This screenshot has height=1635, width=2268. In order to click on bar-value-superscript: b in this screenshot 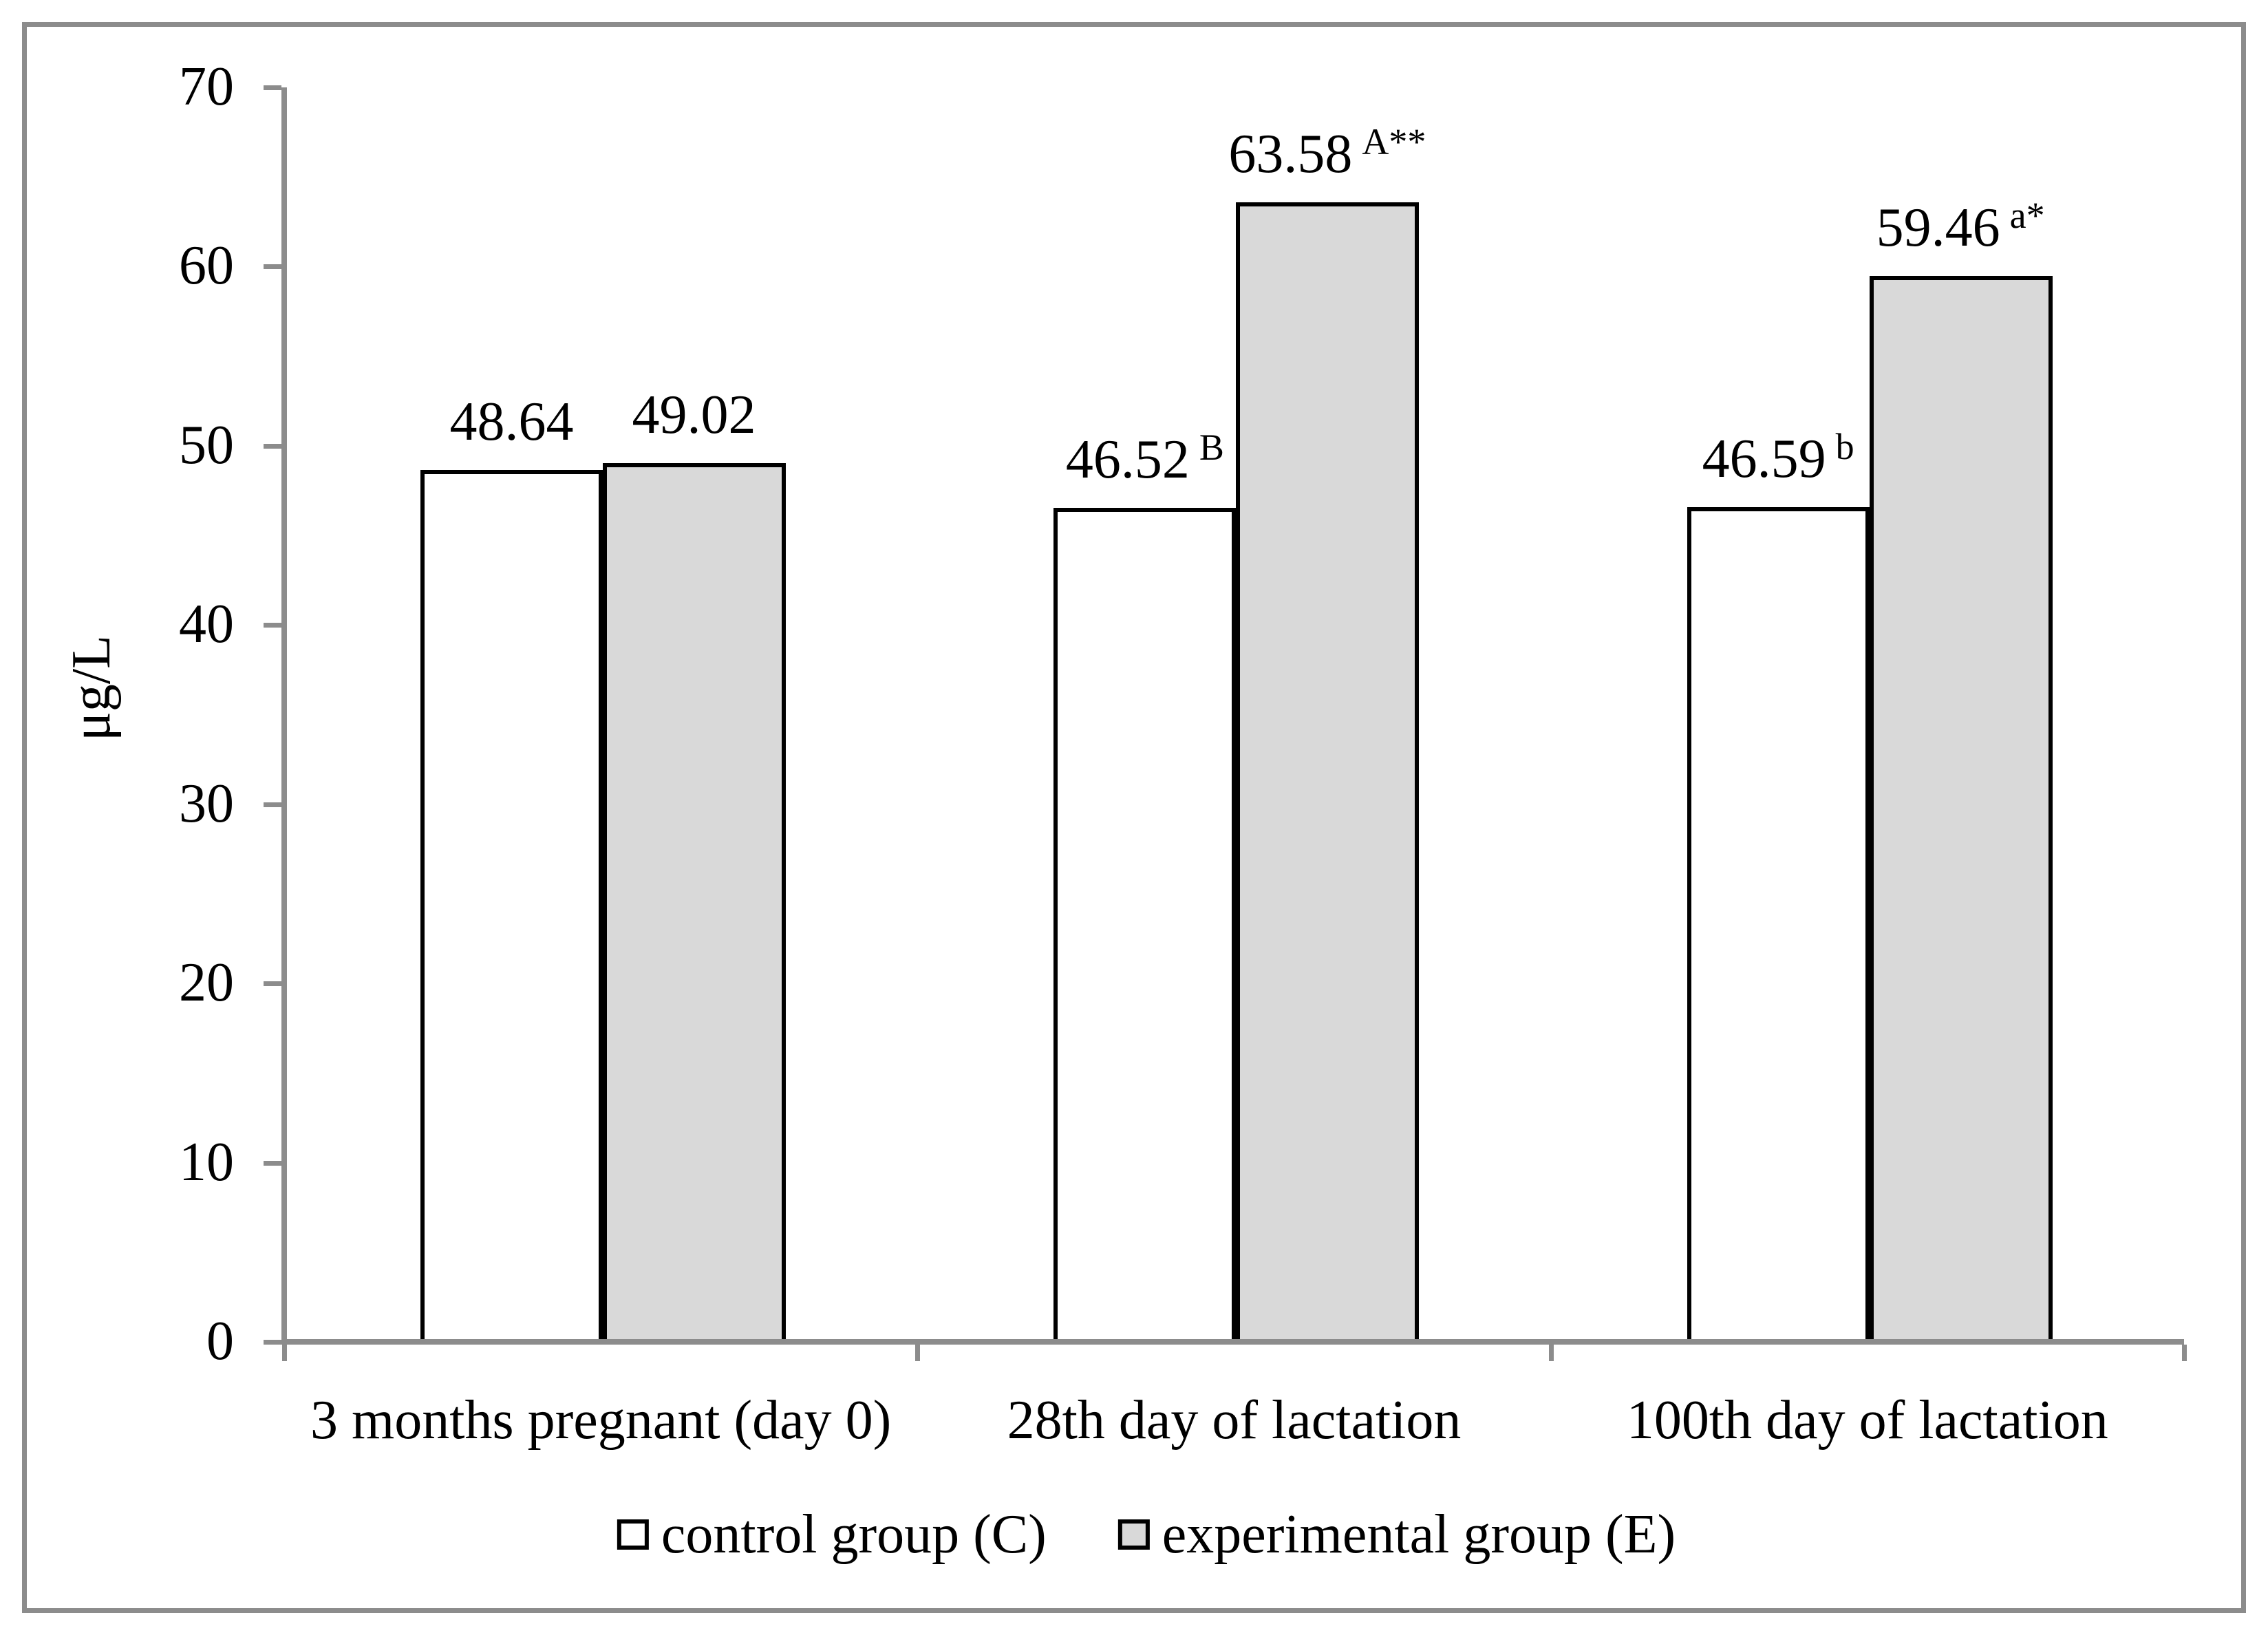, I will do `click(1844, 446)`.